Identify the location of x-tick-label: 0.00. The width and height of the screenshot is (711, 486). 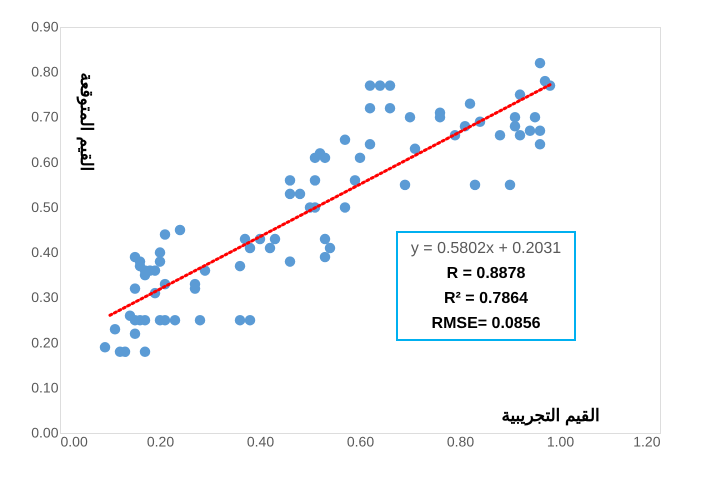
(74, 442).